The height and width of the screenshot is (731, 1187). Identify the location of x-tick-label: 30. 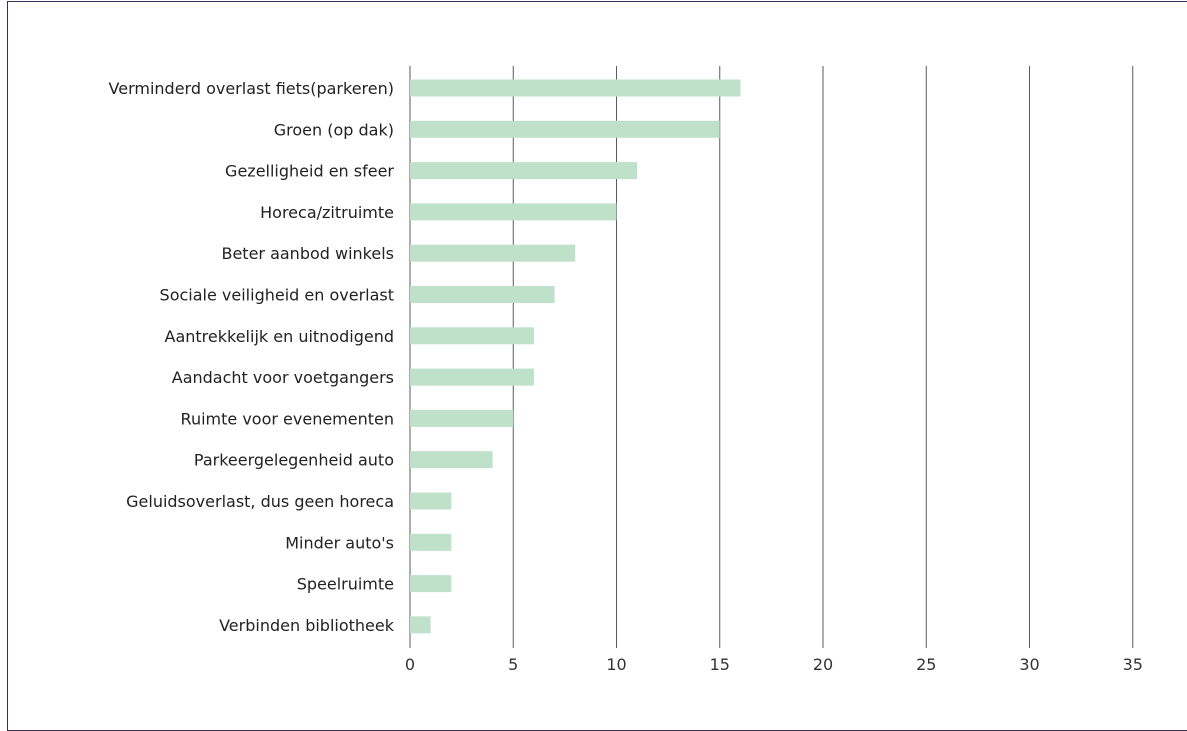
(1029, 664).